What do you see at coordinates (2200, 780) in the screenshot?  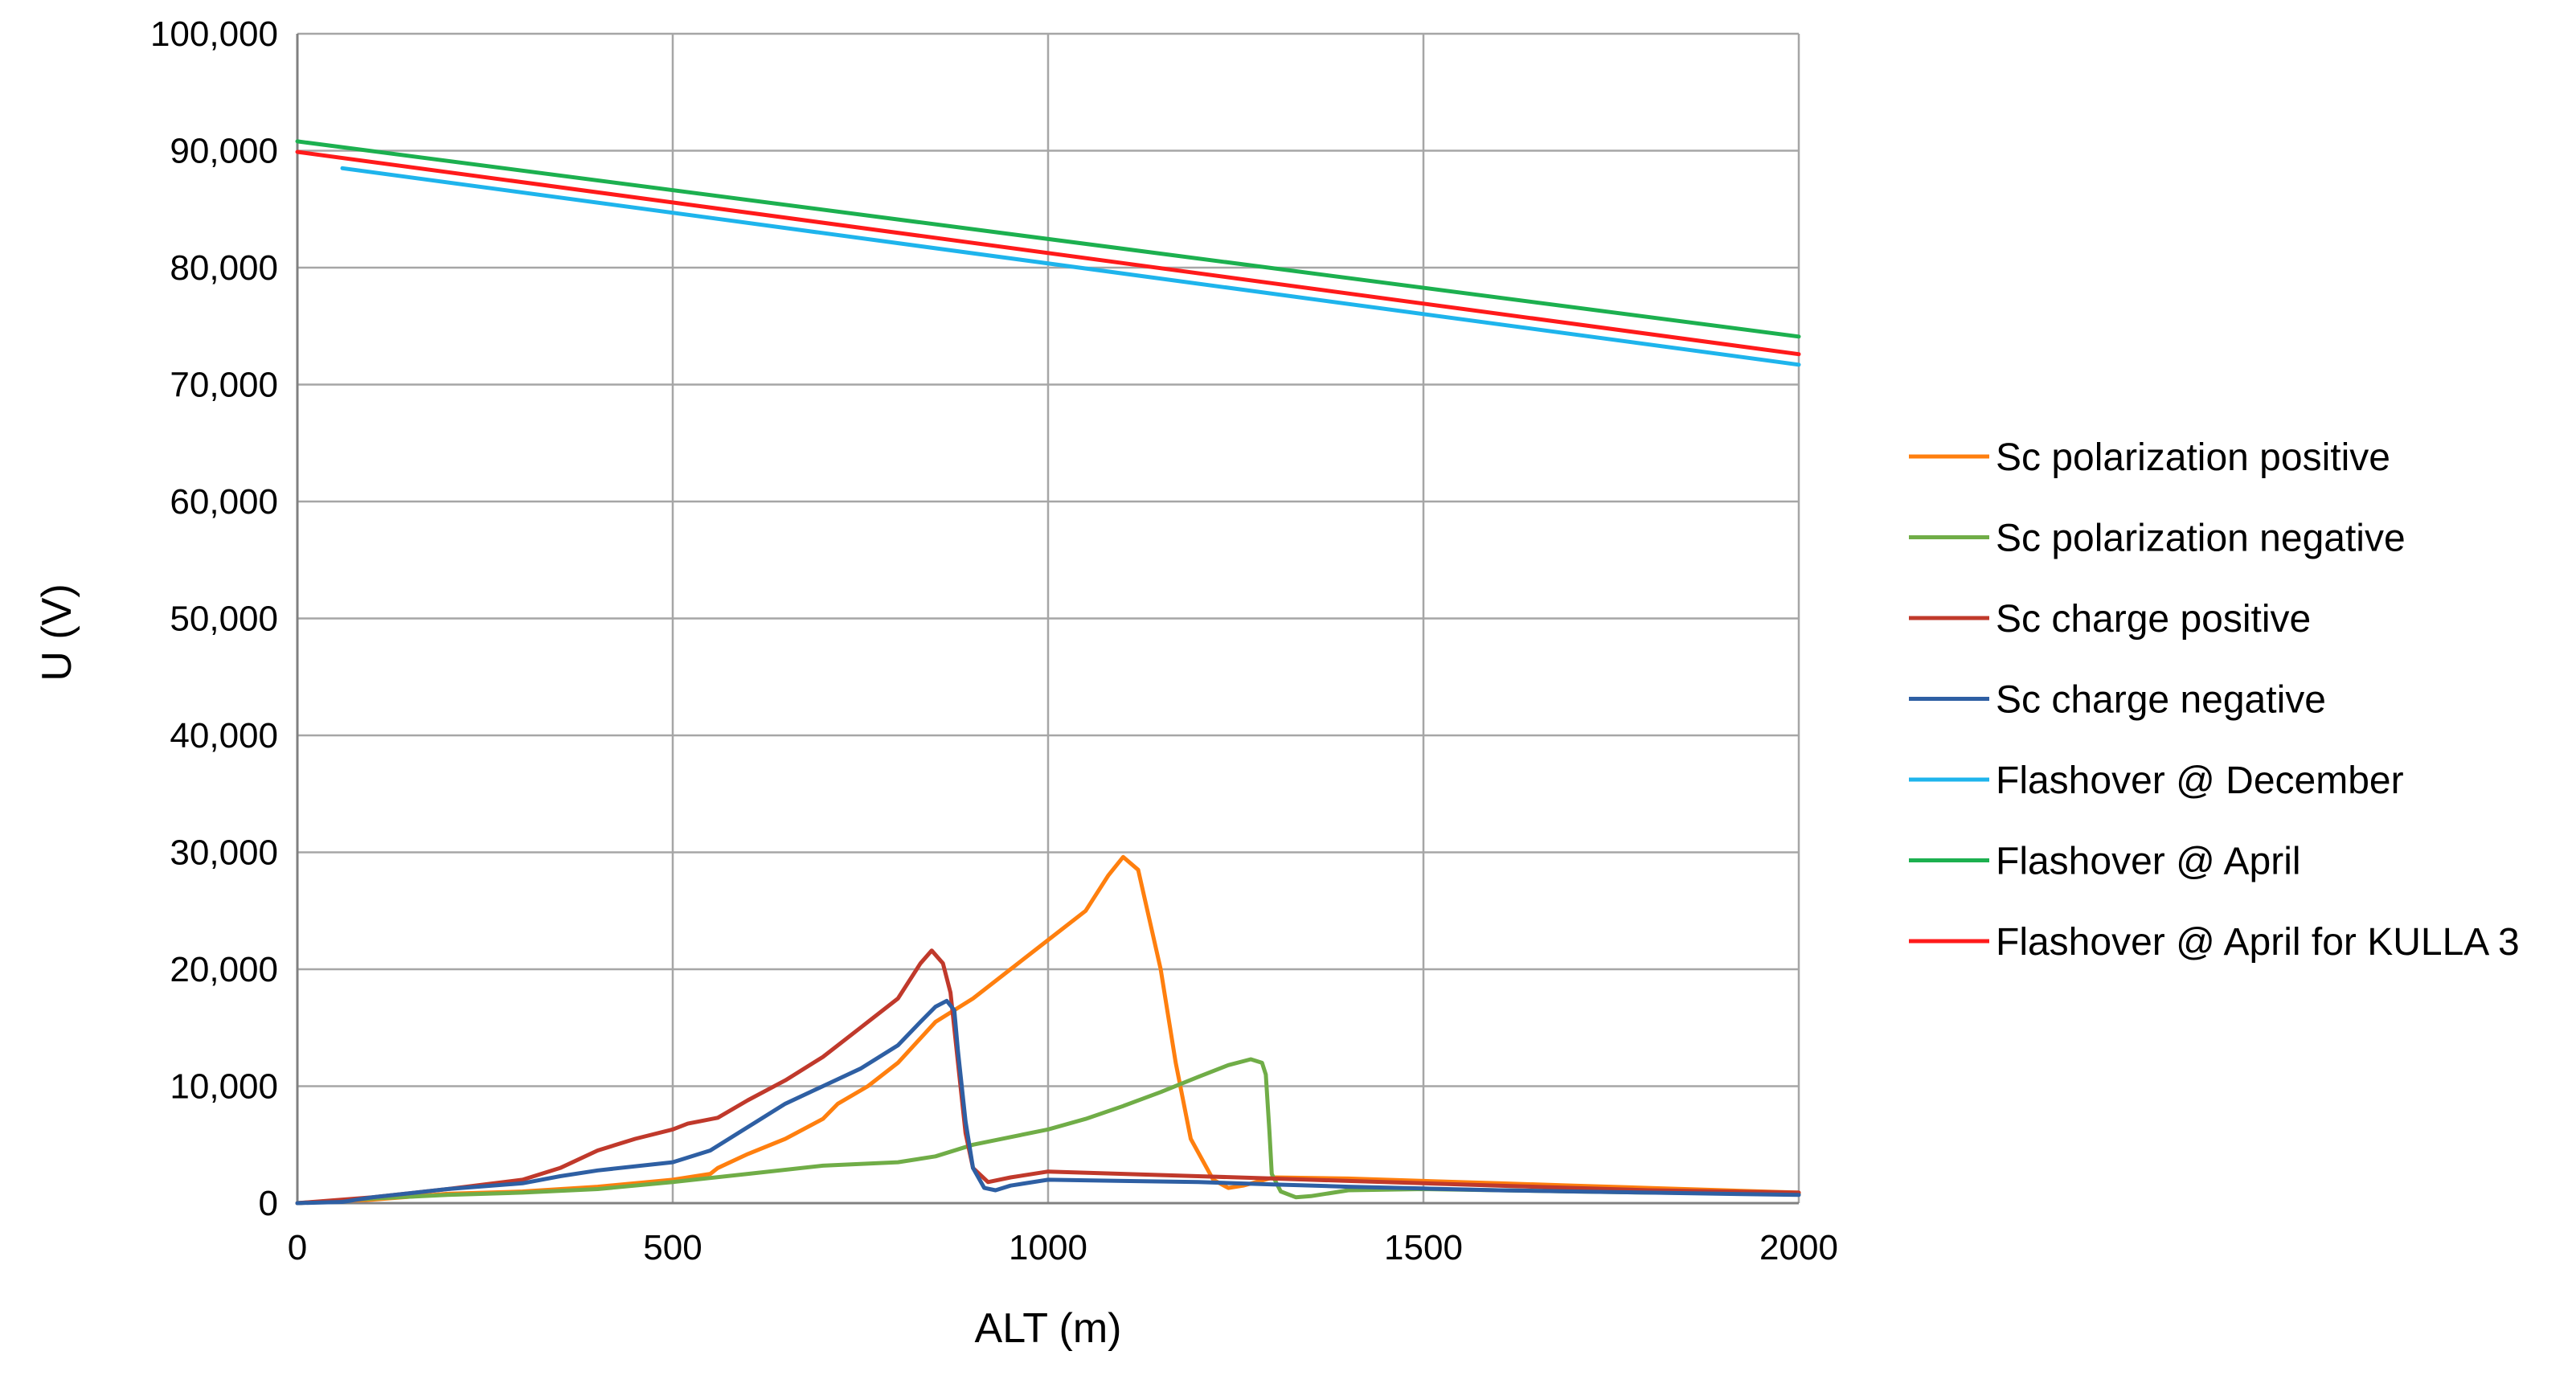 I see `legend-label: Flashover @ December` at bounding box center [2200, 780].